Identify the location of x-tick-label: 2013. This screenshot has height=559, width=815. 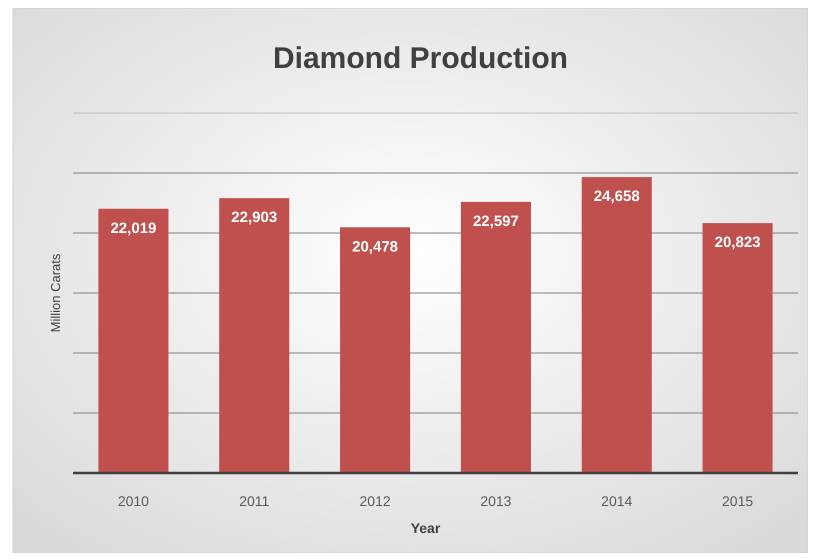
(496, 501).